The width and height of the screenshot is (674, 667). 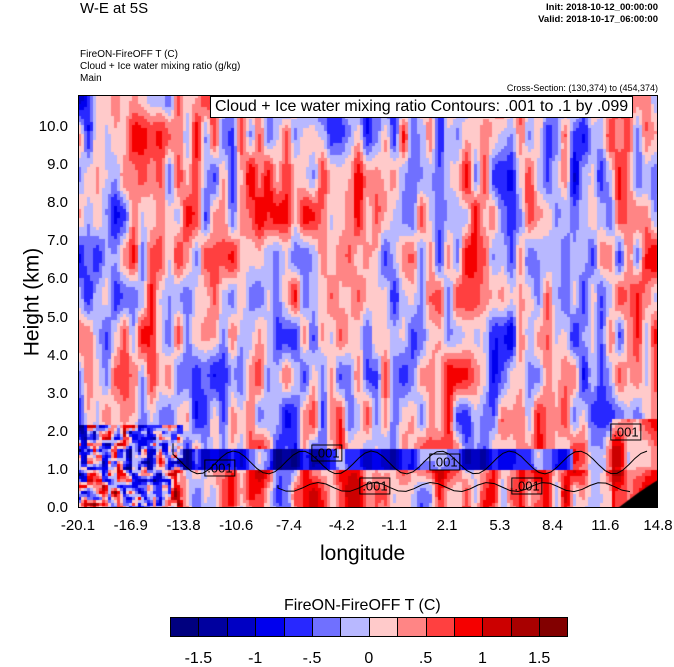 I want to click on x-axis-label: longitude, so click(x=363, y=553).